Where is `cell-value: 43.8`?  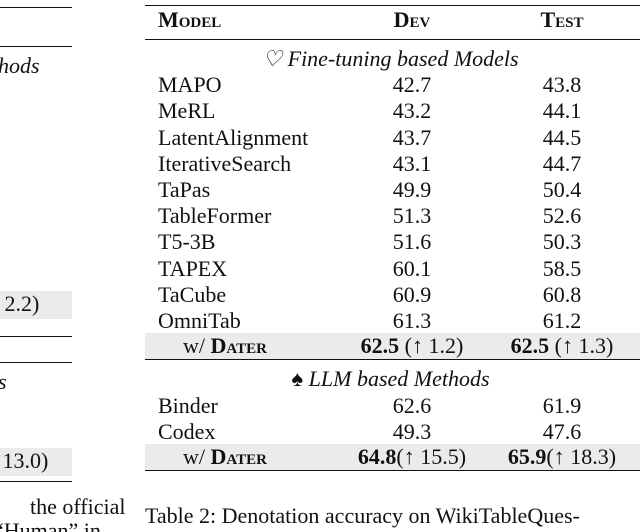 cell-value: 43.8 is located at coordinates (562, 85).